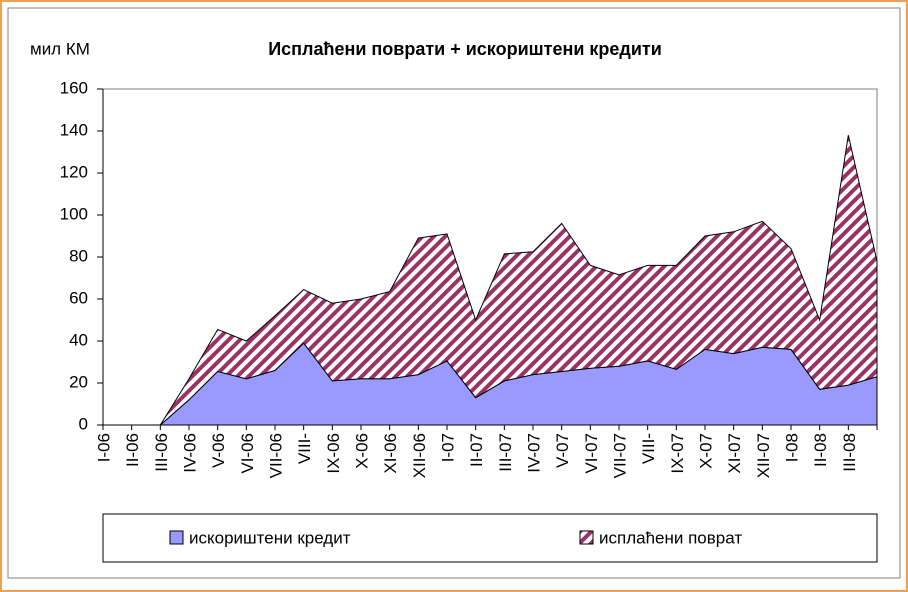  What do you see at coordinates (132, 450) in the screenshot?
I see `x-tick-label: II-06` at bounding box center [132, 450].